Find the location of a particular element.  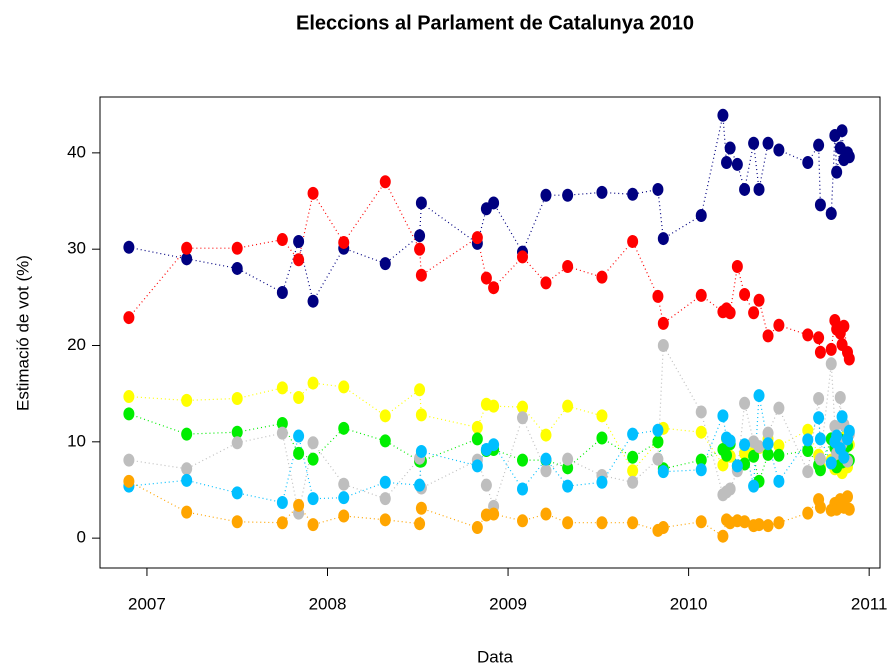

y-tick-label: 10 is located at coordinates (76, 440).